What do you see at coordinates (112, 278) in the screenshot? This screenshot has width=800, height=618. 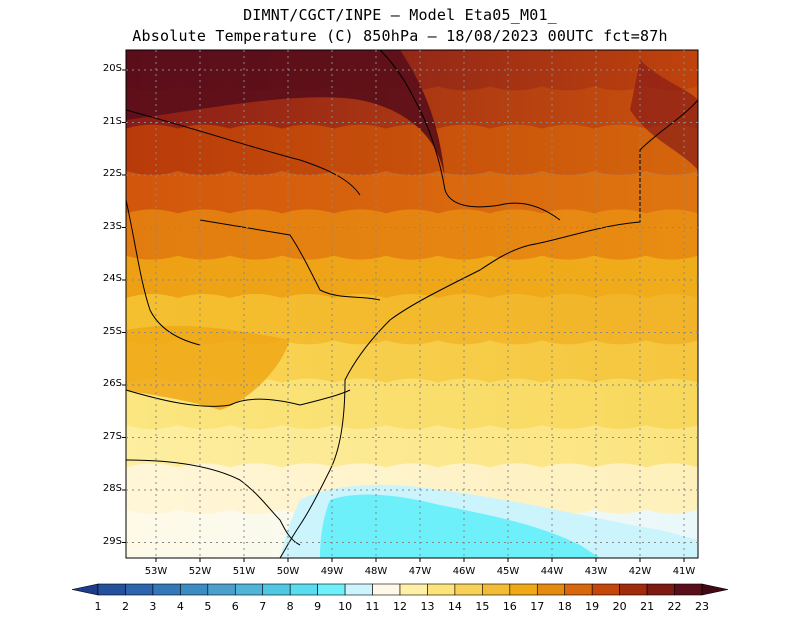 I see `latitude-label: 24S` at bounding box center [112, 278].